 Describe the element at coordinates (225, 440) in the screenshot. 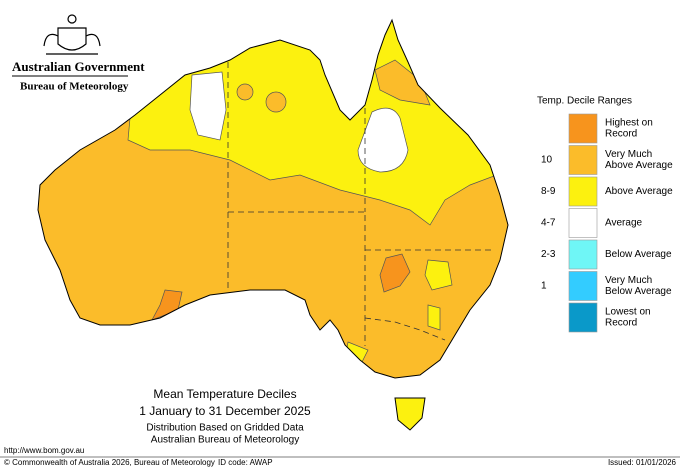

I see `caption-source: Australian Bureau of Meteorology` at that location.